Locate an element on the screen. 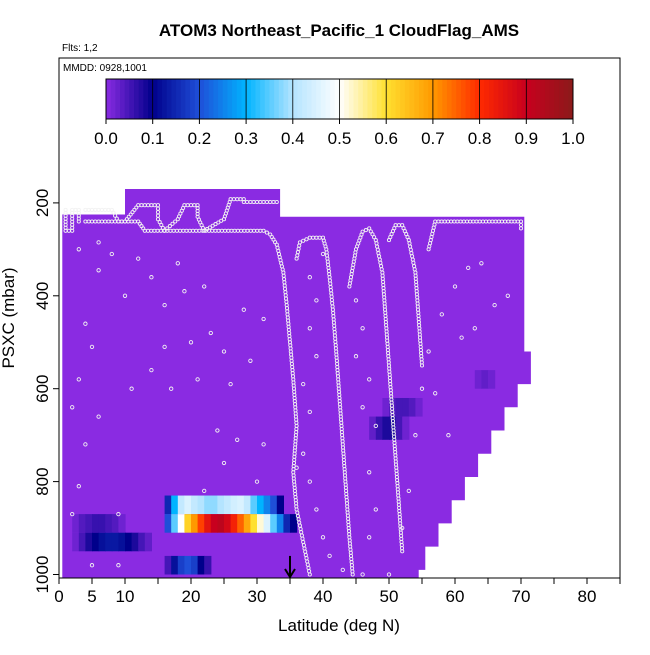 The image size is (650, 655). y-axis-label: PSXC (mbar) is located at coordinates (9, 317).